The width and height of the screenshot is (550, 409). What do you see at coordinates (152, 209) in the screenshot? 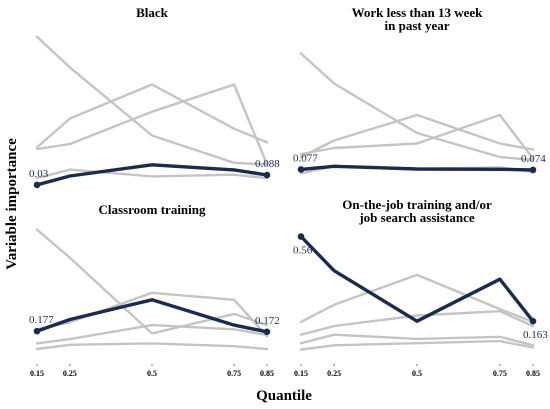
I see `panel-title: Classroom training` at bounding box center [152, 209].